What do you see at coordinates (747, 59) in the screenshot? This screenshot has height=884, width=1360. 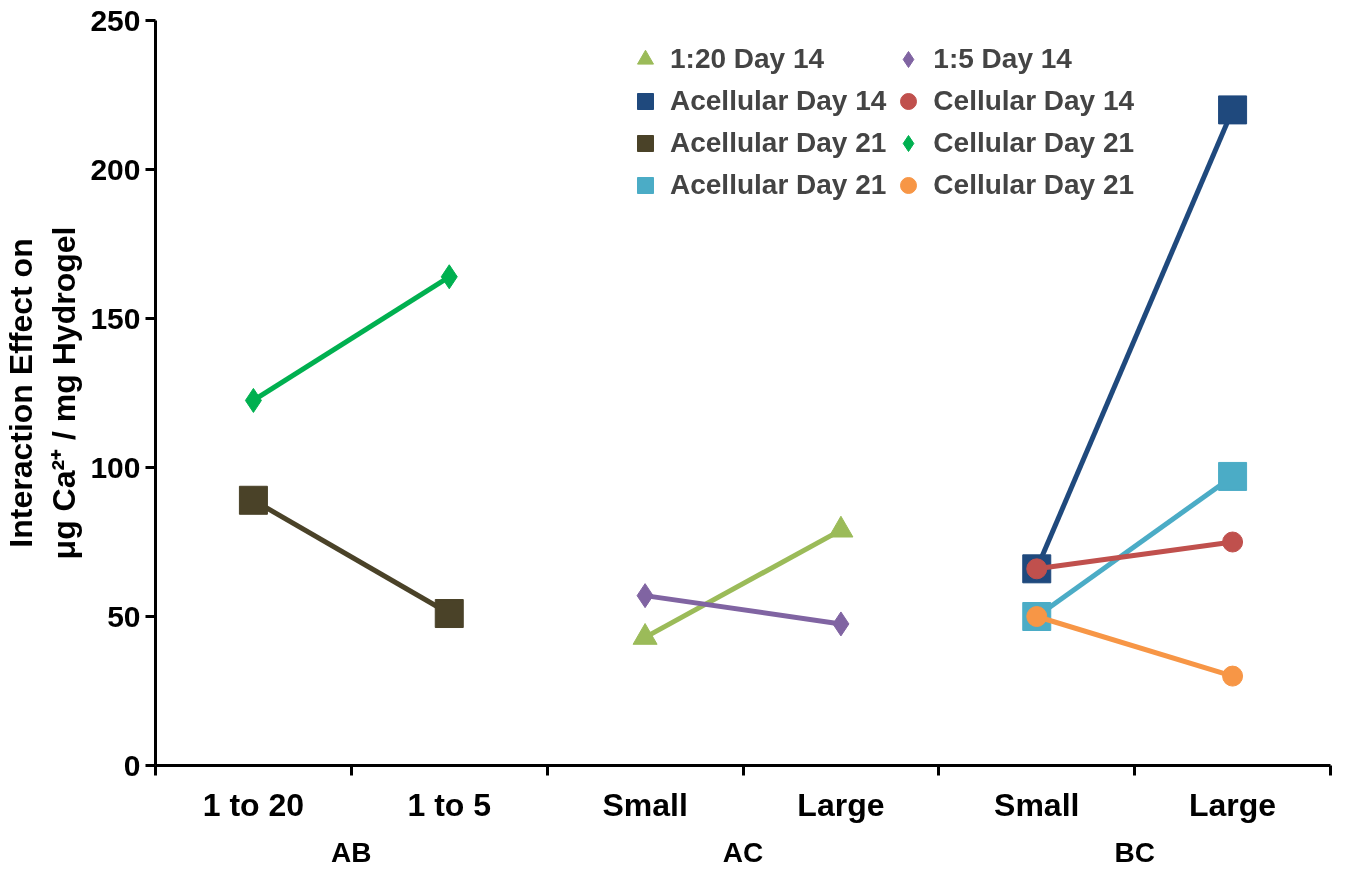 I see `legend-label: 1:20 Day 14` at bounding box center [747, 59].